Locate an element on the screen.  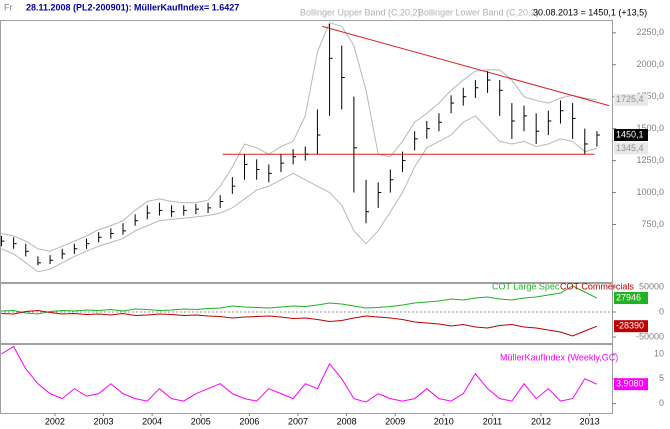
weekday: Fr is located at coordinates (8, 7).